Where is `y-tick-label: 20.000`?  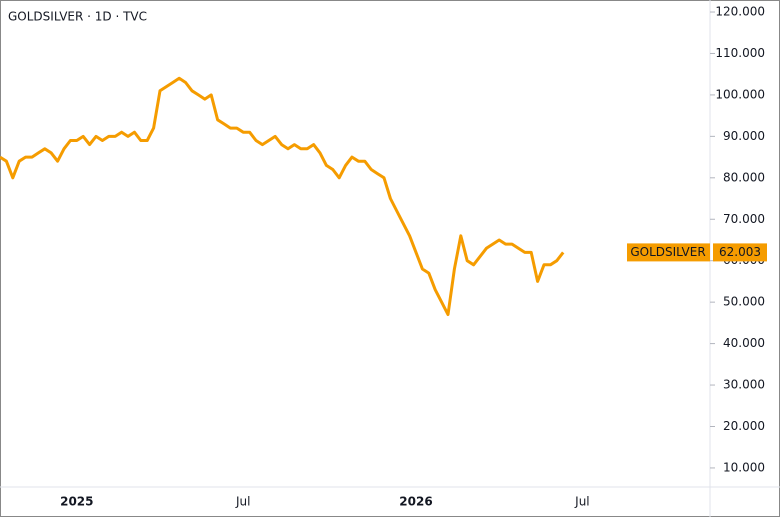 y-tick-label: 20.000 is located at coordinates (744, 426).